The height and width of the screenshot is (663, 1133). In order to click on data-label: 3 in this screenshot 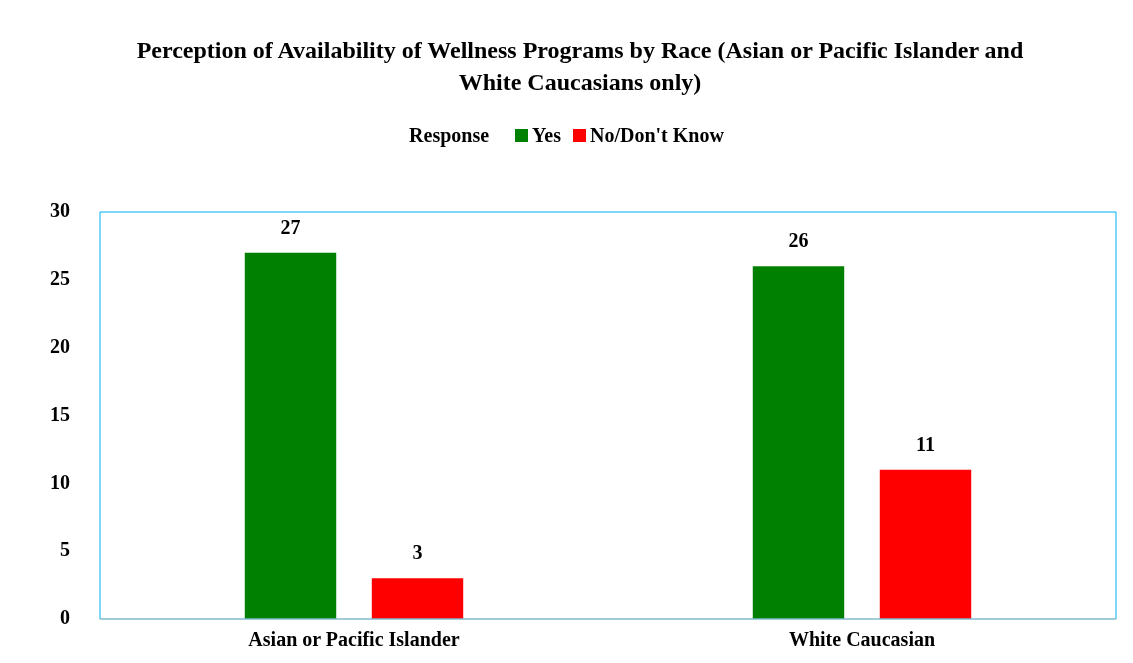, I will do `click(417, 552)`.